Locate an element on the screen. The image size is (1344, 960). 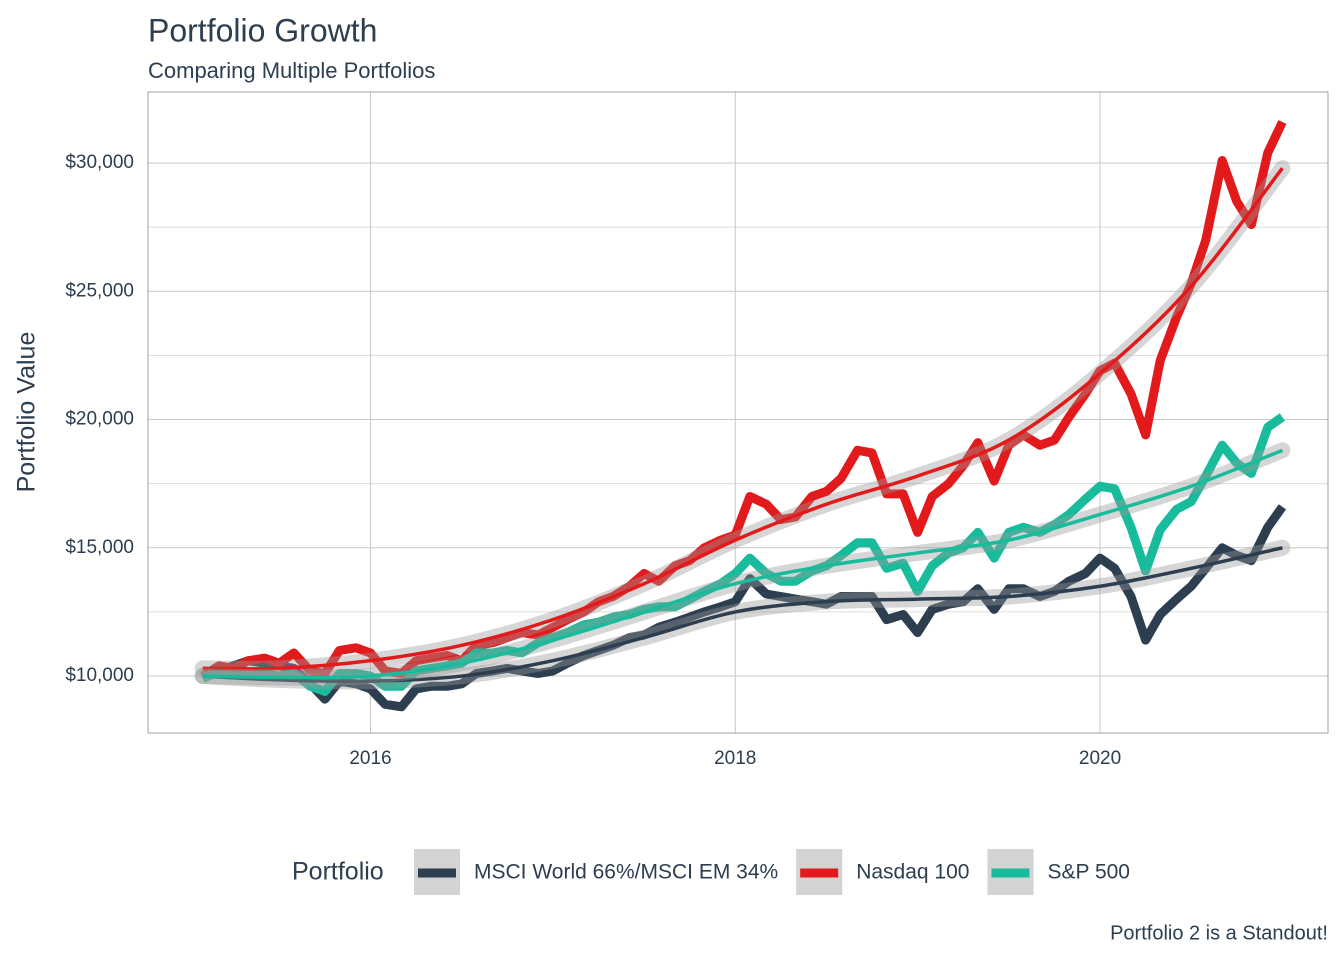
x-tick-label: 2016 is located at coordinates (370, 758).